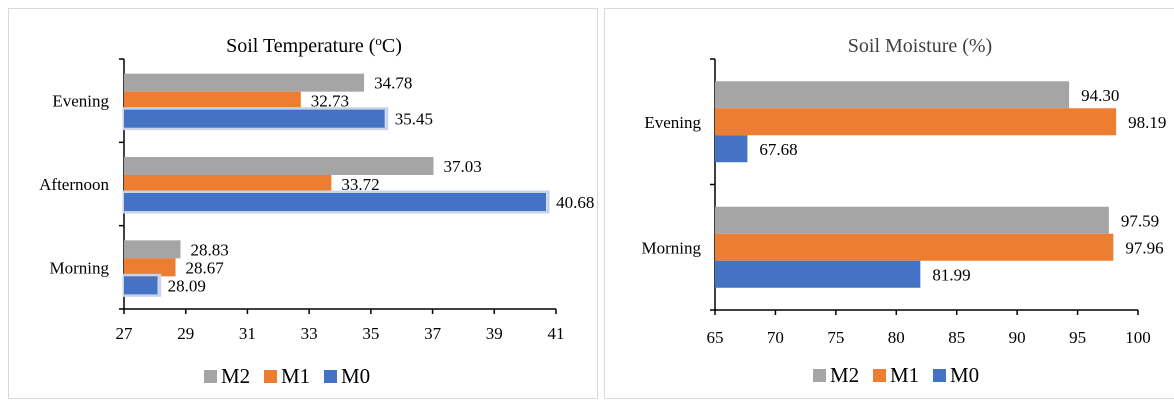 This screenshot has width=1174, height=400. I want to click on value-axis-tick-label: 33, so click(309, 333).